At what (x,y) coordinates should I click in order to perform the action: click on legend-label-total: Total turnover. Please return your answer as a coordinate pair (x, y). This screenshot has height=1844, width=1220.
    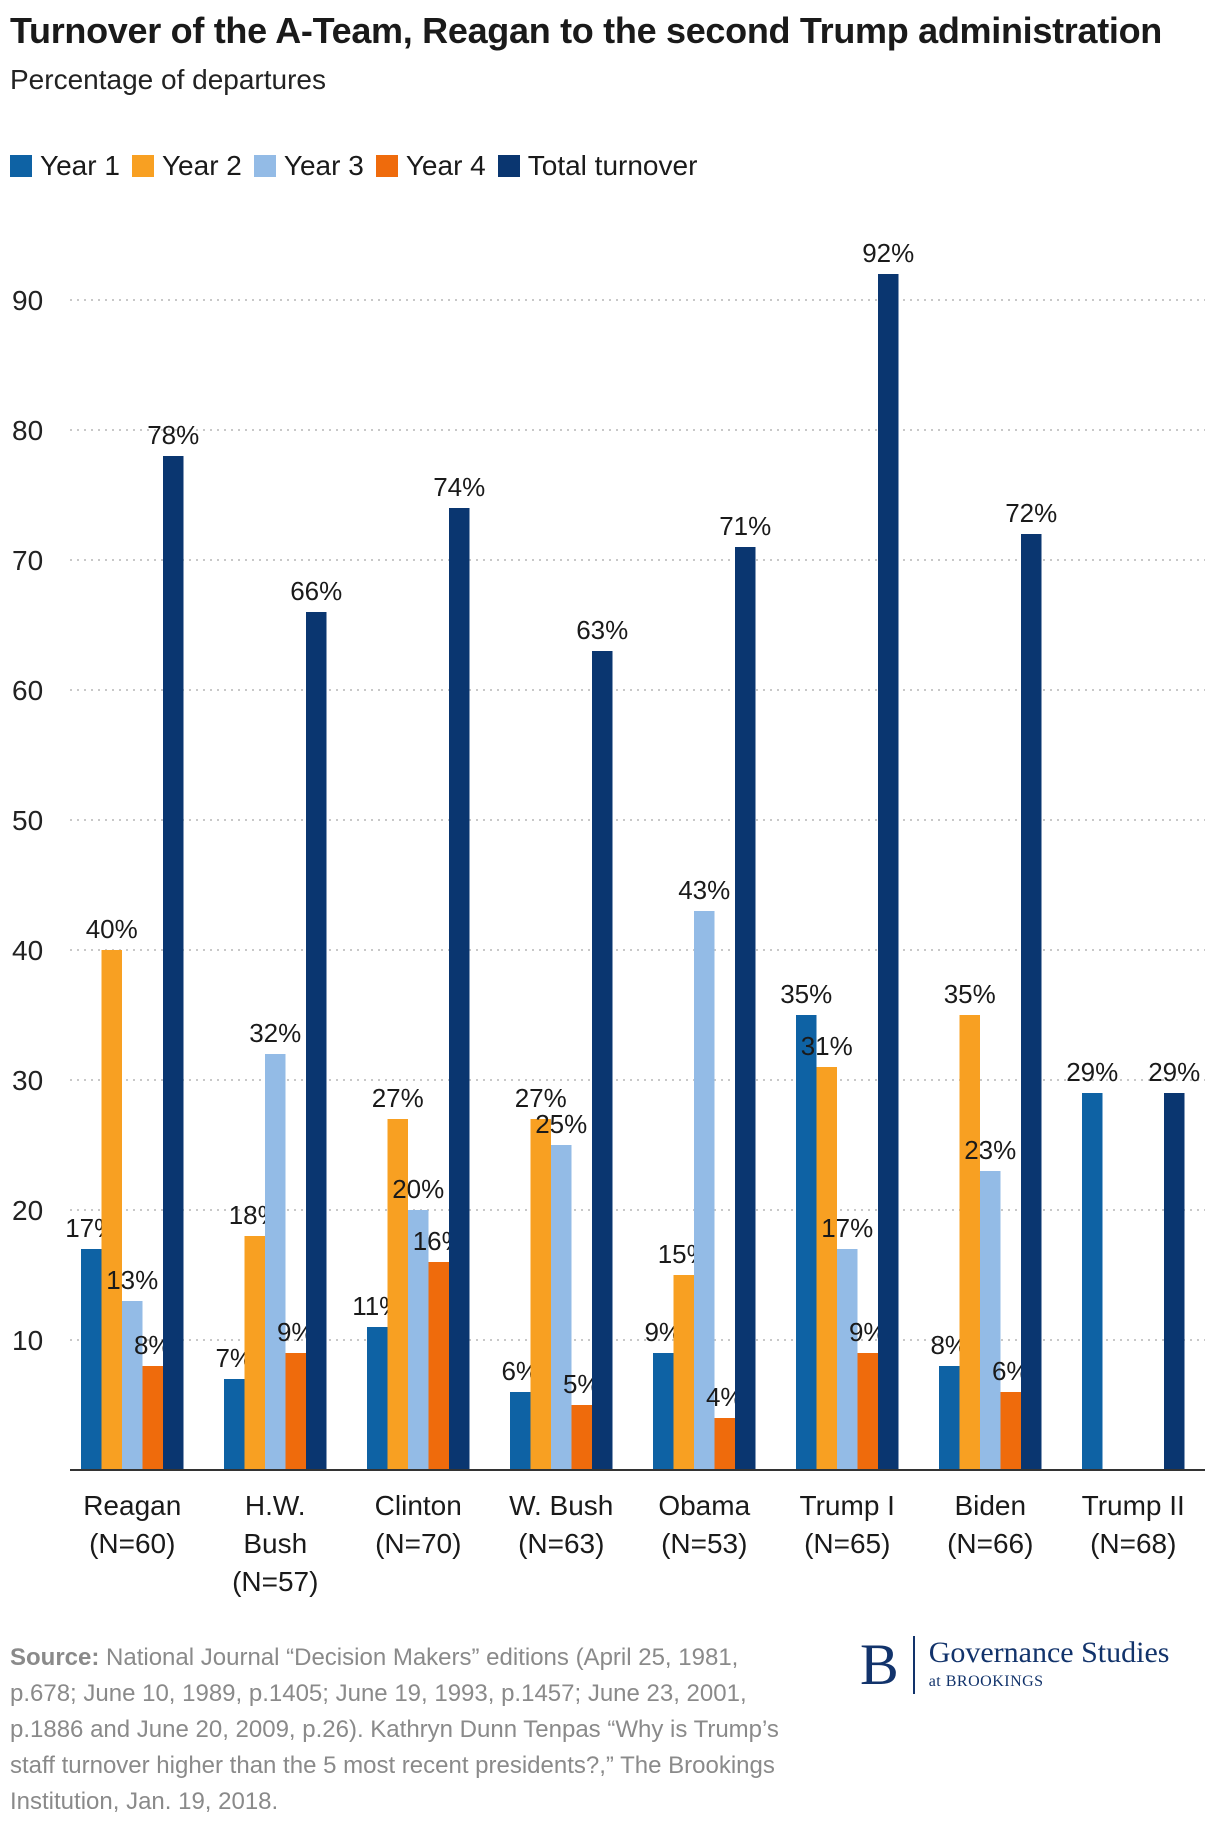
    Looking at the image, I should click on (612, 165).